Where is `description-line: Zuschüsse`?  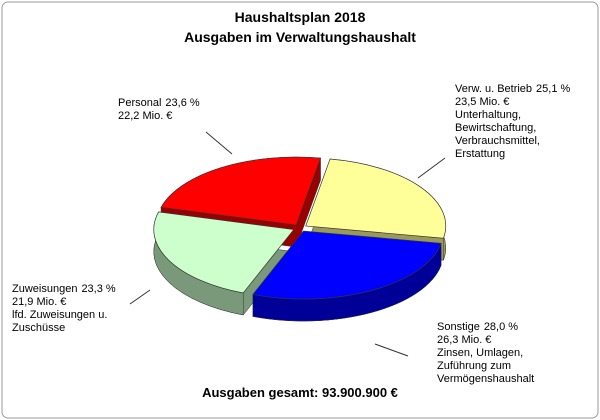
description-line: Zuschüsse is located at coordinates (38, 328).